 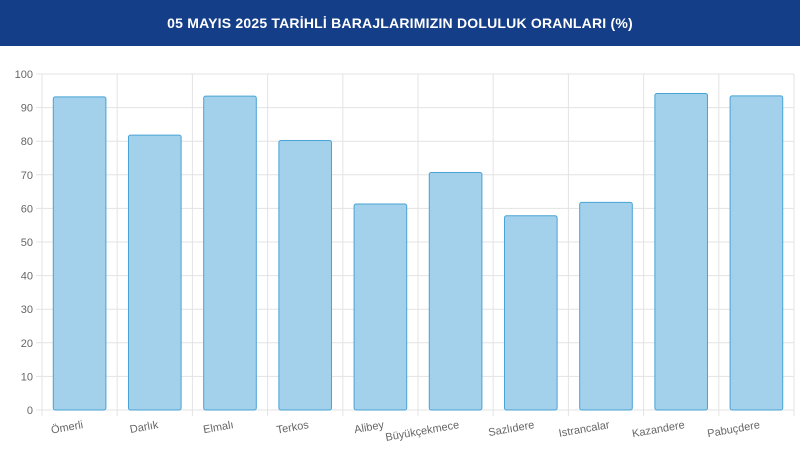 What do you see at coordinates (24, 75) in the screenshot?
I see `y-tick-label: 100` at bounding box center [24, 75].